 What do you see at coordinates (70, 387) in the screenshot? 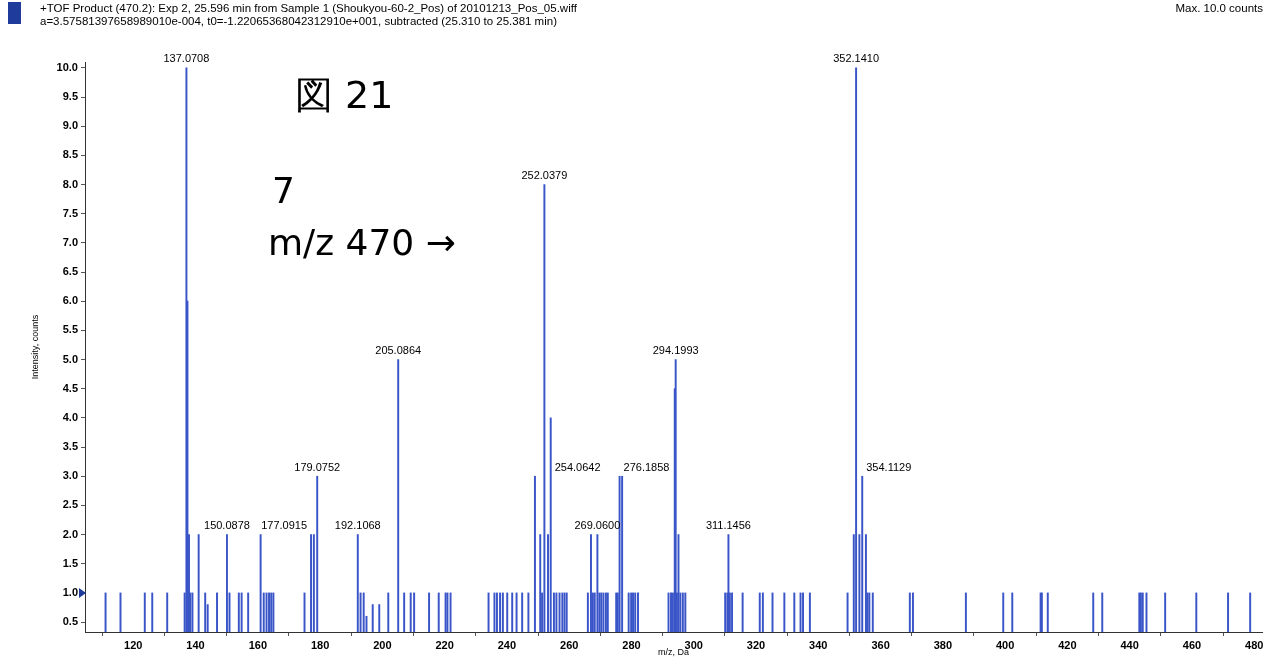
I see `y-tick-label: 4.5` at bounding box center [70, 387].